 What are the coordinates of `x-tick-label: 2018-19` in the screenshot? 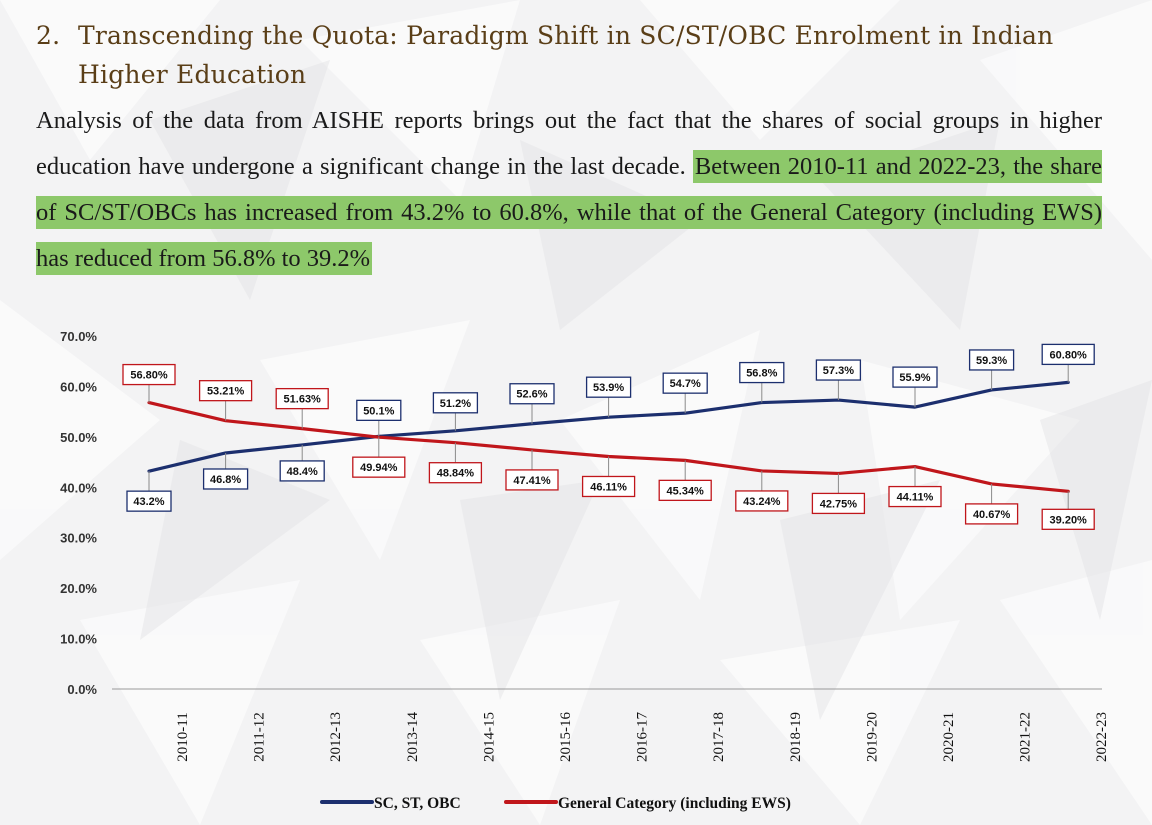 It's located at (796, 737).